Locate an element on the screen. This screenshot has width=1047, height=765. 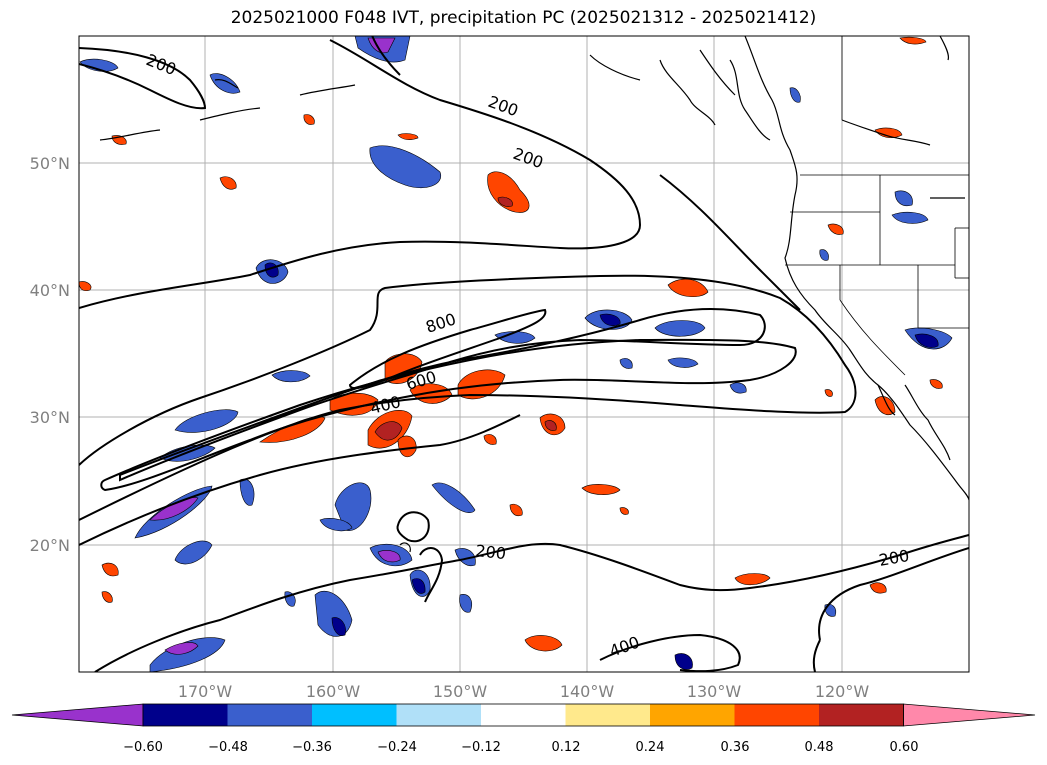
lon-label: 170°W is located at coordinates (205, 691).